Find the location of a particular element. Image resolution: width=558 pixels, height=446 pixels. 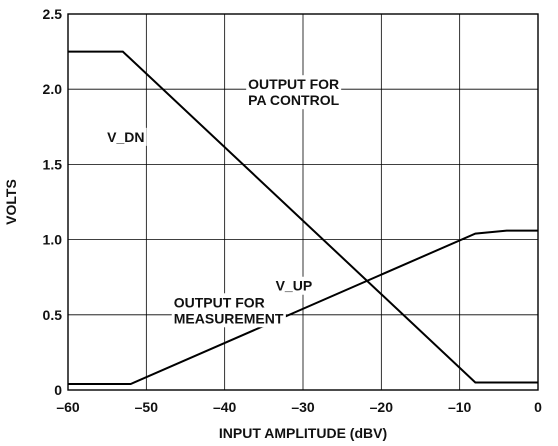

x-axis-label: INPUT AMPLITUDE (dBV) is located at coordinates (303, 433).